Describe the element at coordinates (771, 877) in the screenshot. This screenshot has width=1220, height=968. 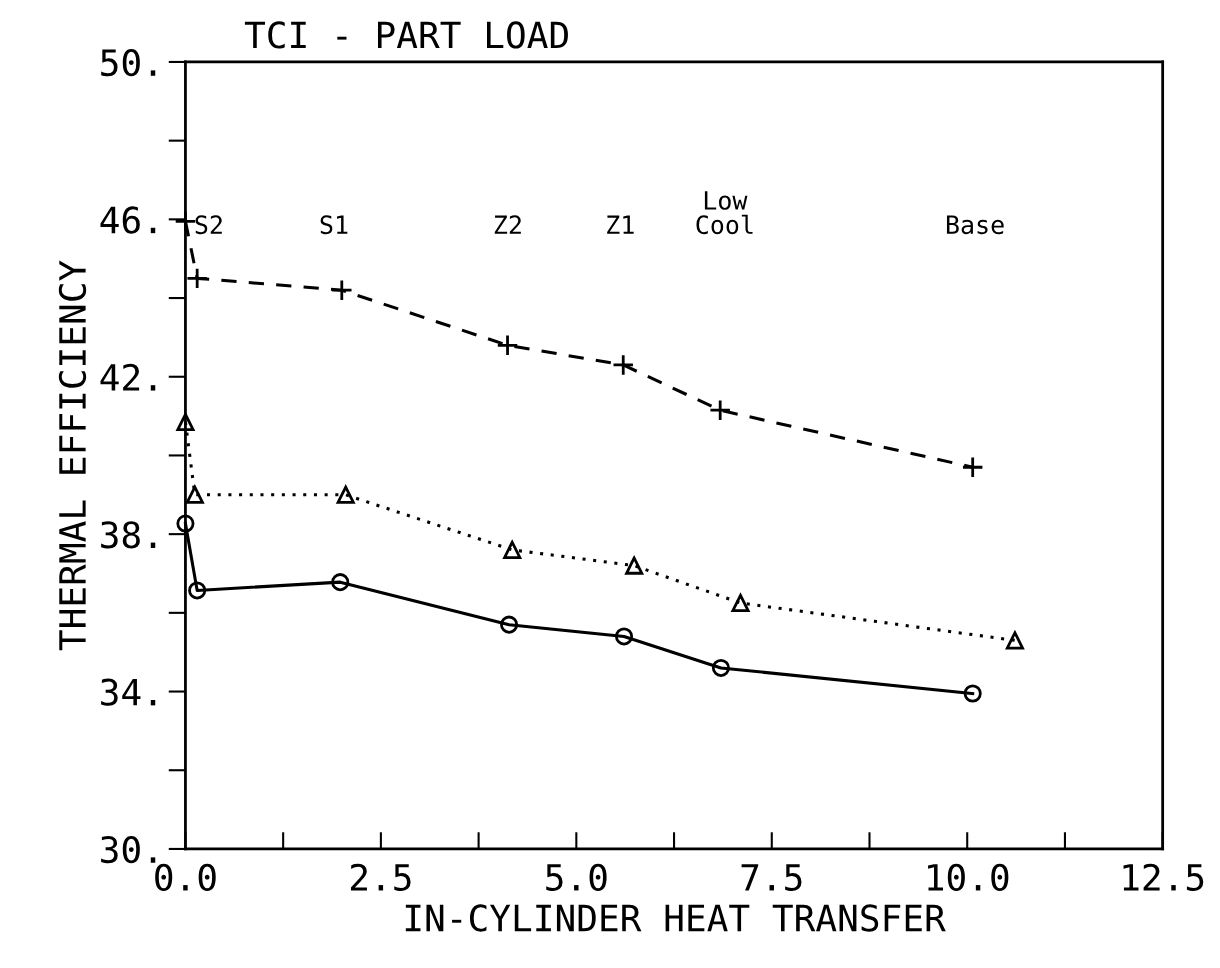
I see `x-tick-label: 7.5` at that location.